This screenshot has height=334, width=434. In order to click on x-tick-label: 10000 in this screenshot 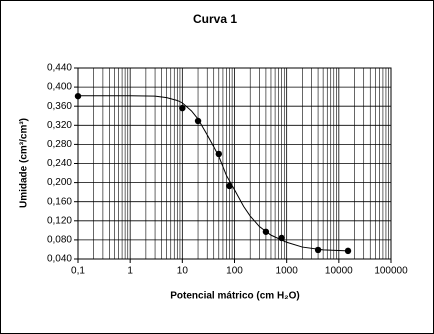, I will do `click(339, 271)`.